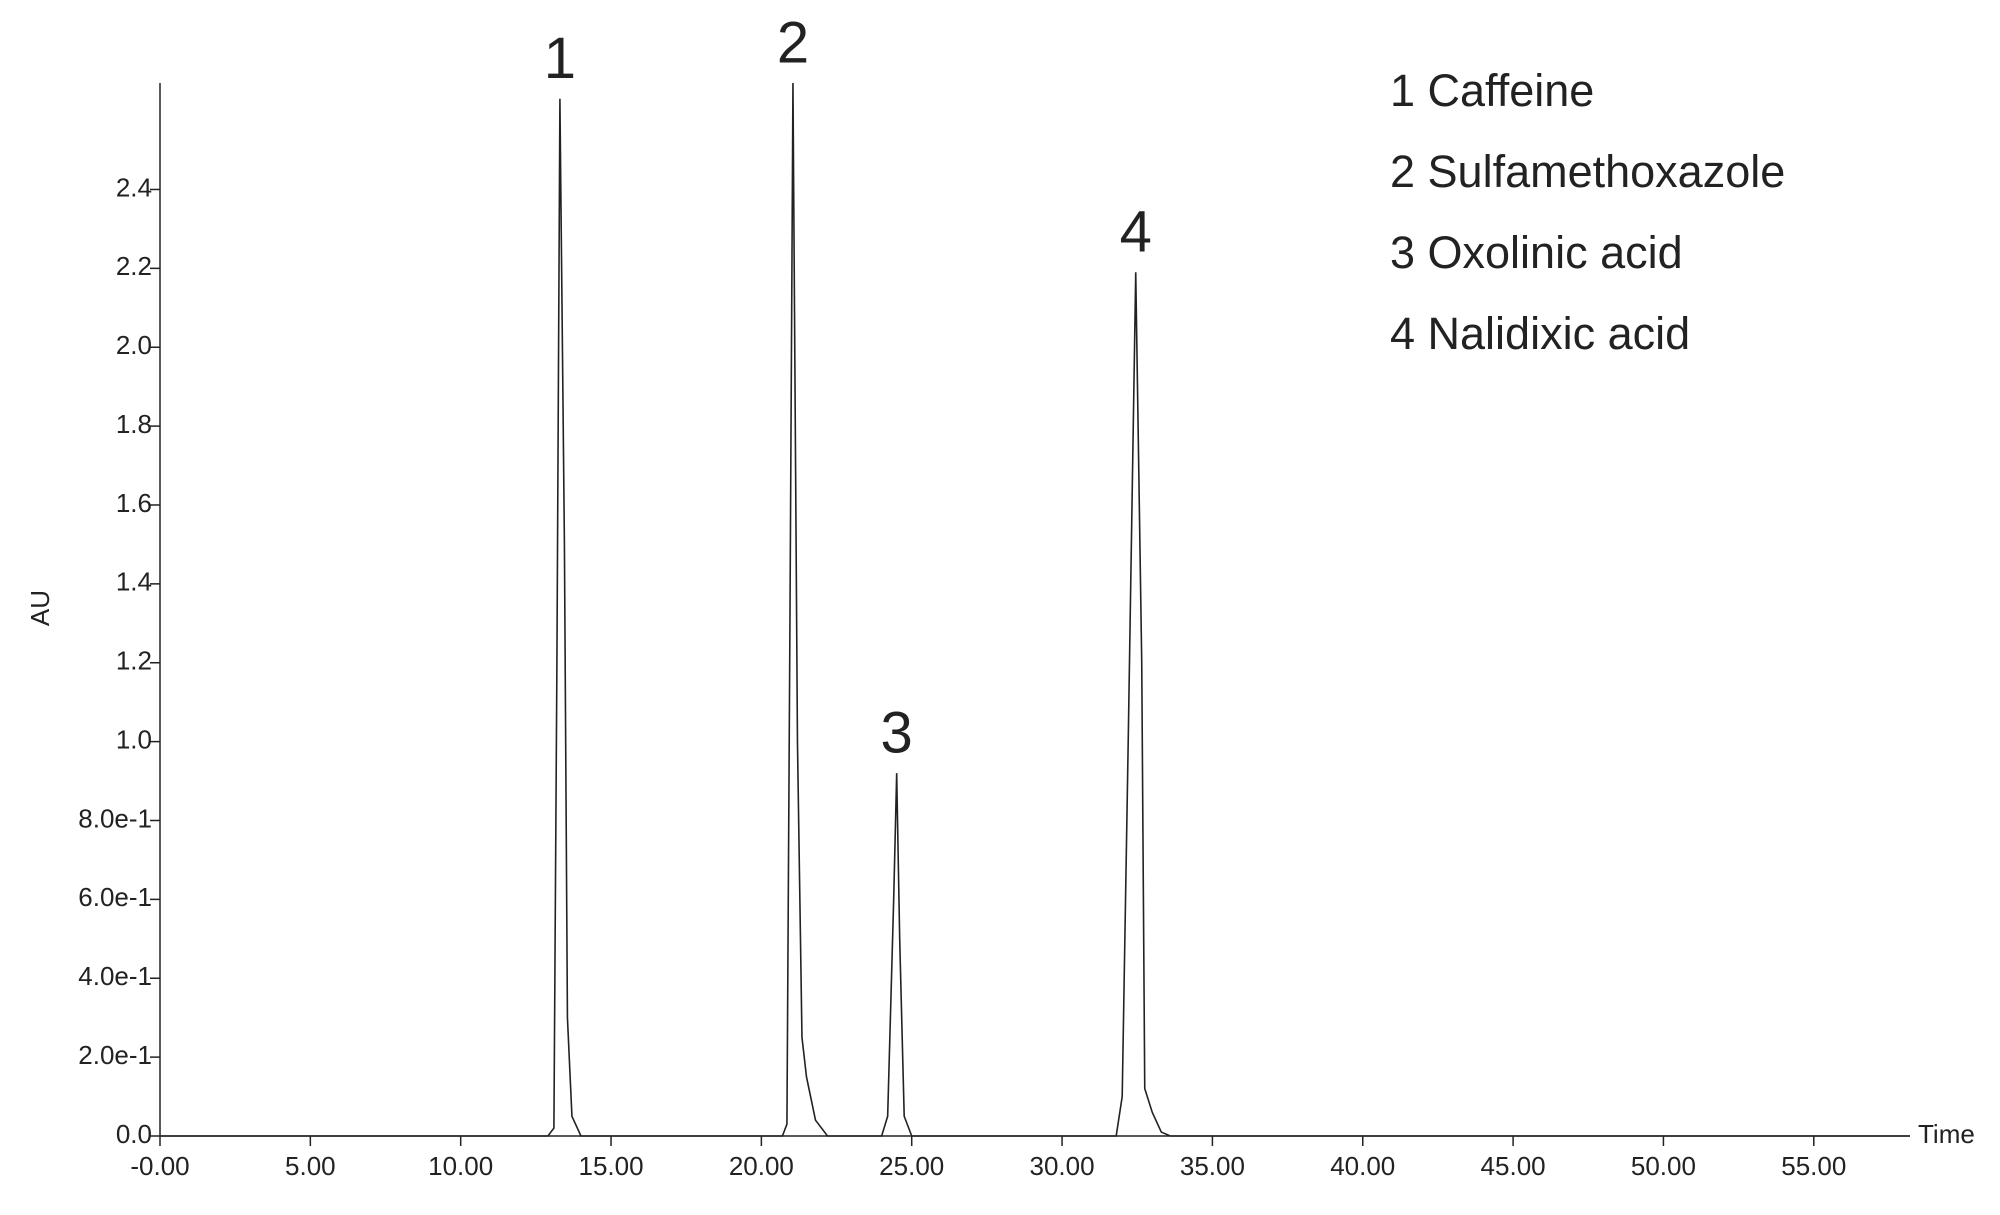  Describe the element at coordinates (793, 42) in the screenshot. I see `peak-label: 2` at that location.